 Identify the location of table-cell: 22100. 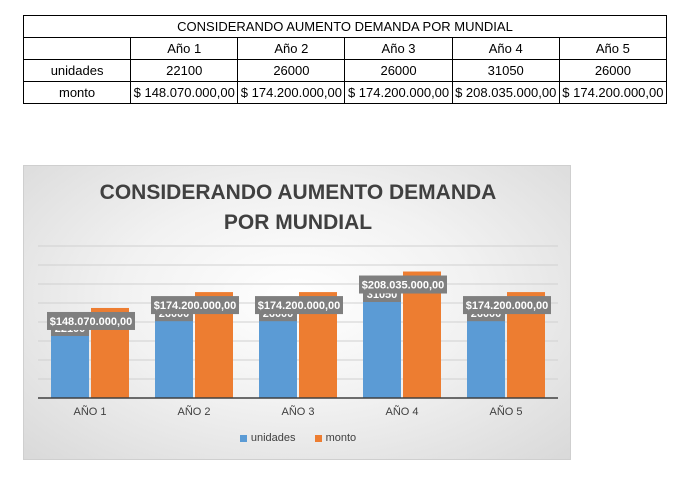
(184, 70).